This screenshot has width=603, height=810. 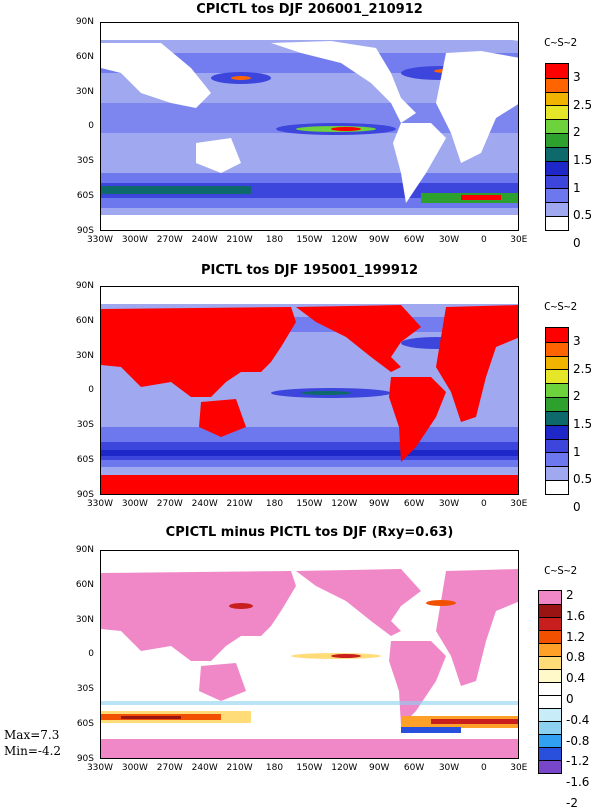 What do you see at coordinates (309, 270) in the screenshot?
I see `panel-2-title: PICTL tos DJF 195001_199912` at bounding box center [309, 270].